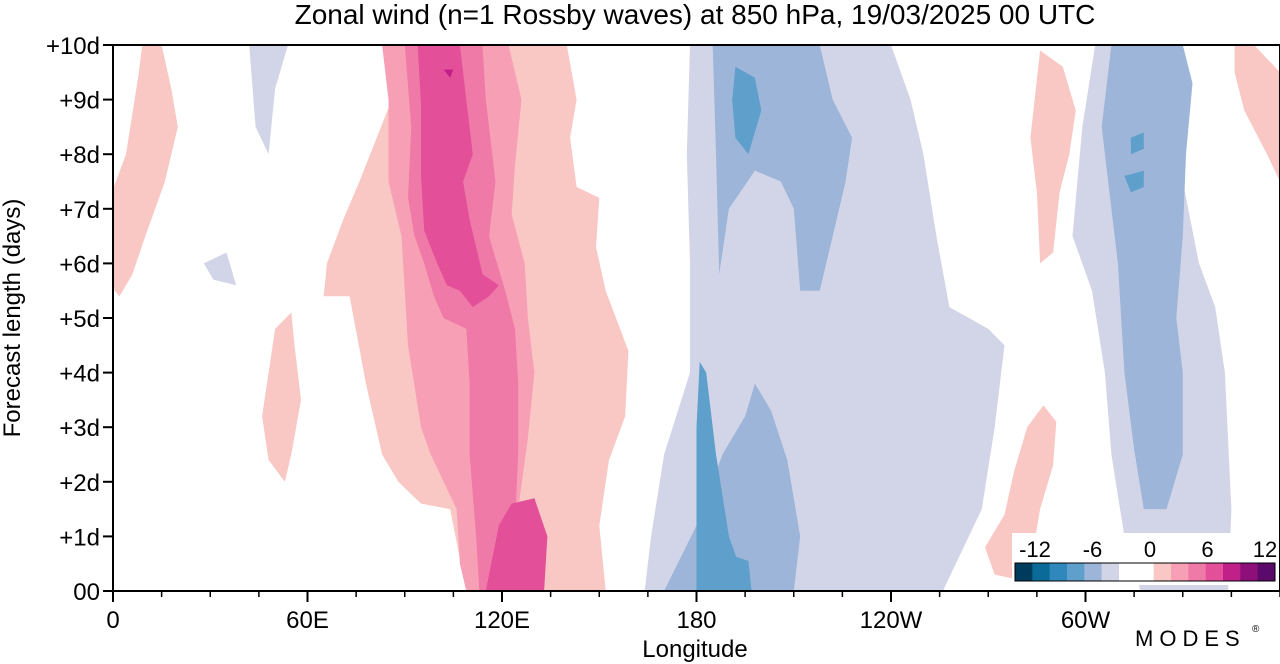  Describe the element at coordinates (112, 620) in the screenshot. I see `x-tick-label: 0` at that location.